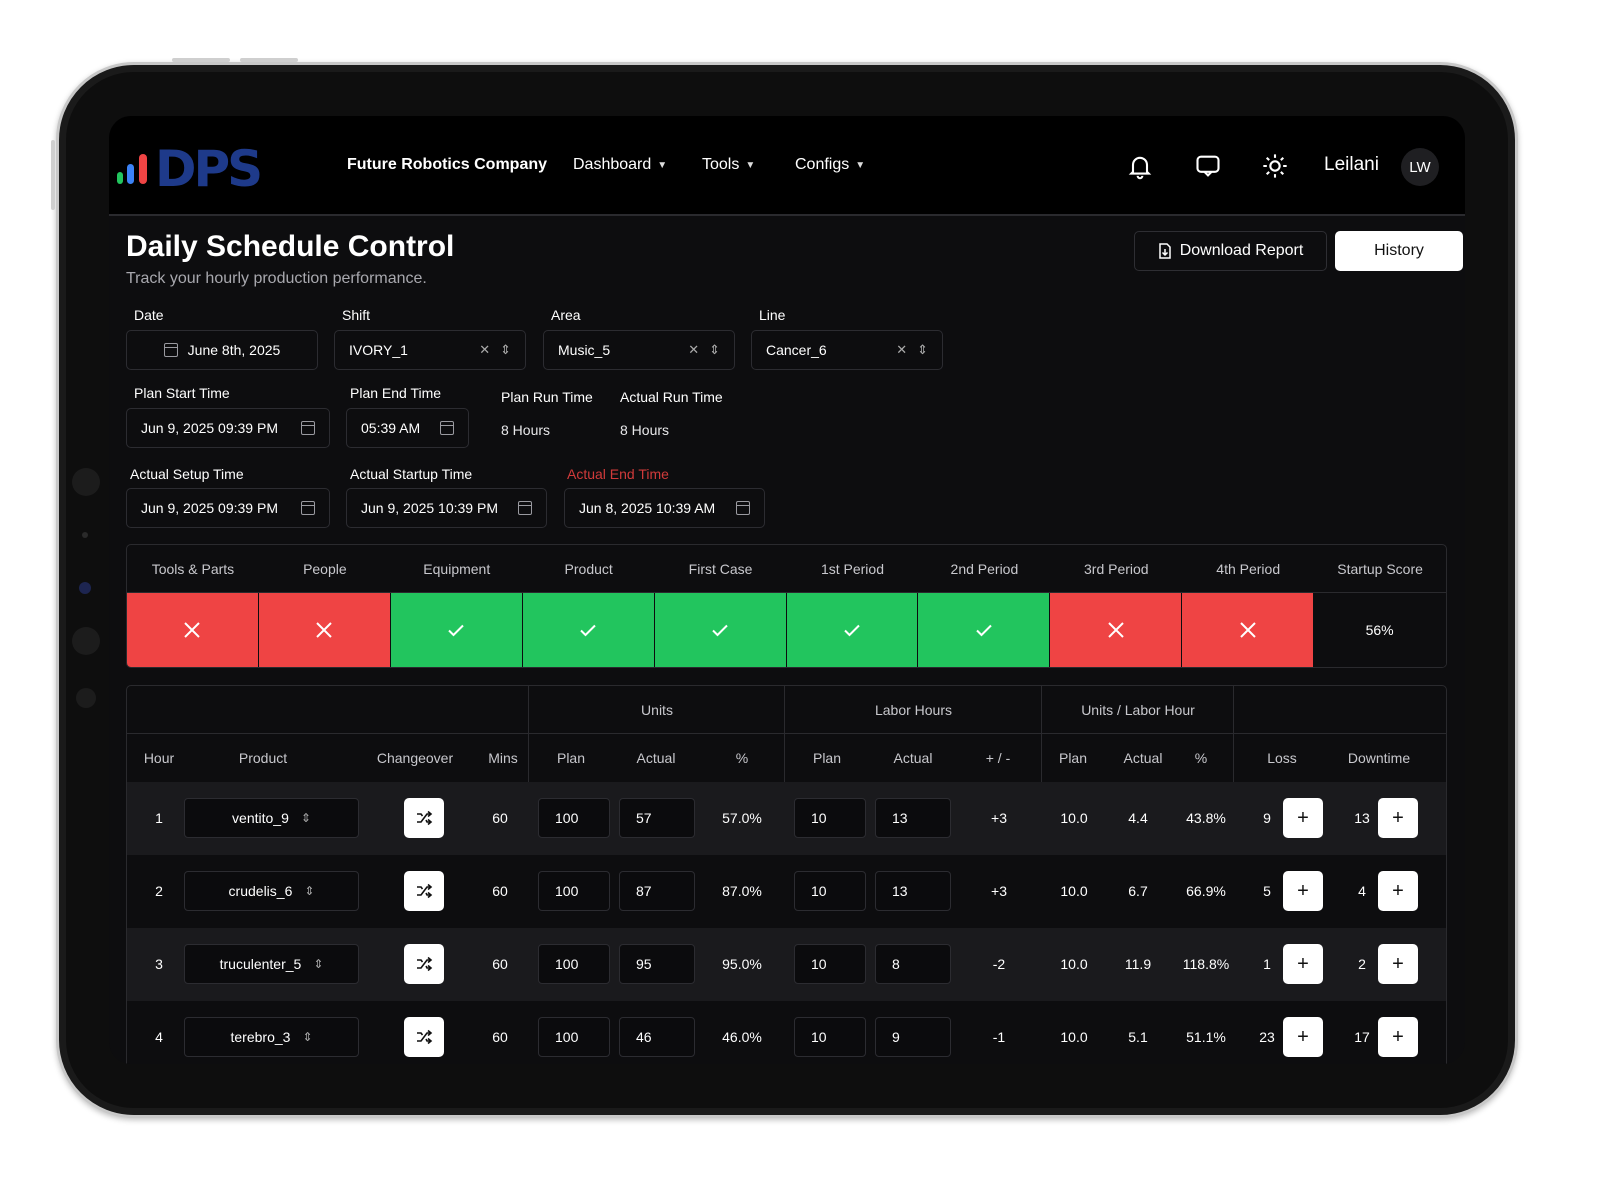  What do you see at coordinates (913, 758) in the screenshot?
I see `col-labor-actual: Actual` at bounding box center [913, 758].